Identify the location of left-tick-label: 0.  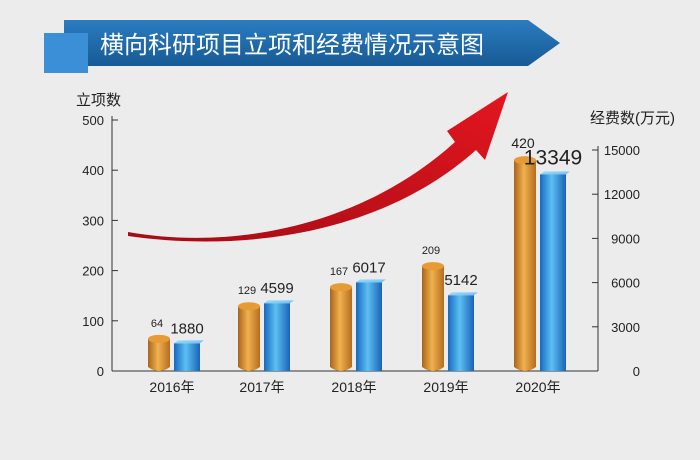
(100, 371).